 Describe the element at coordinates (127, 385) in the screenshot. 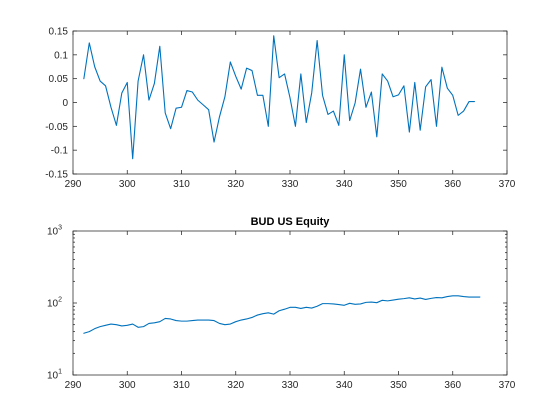

I see `price-x-tick-label: 300` at that location.